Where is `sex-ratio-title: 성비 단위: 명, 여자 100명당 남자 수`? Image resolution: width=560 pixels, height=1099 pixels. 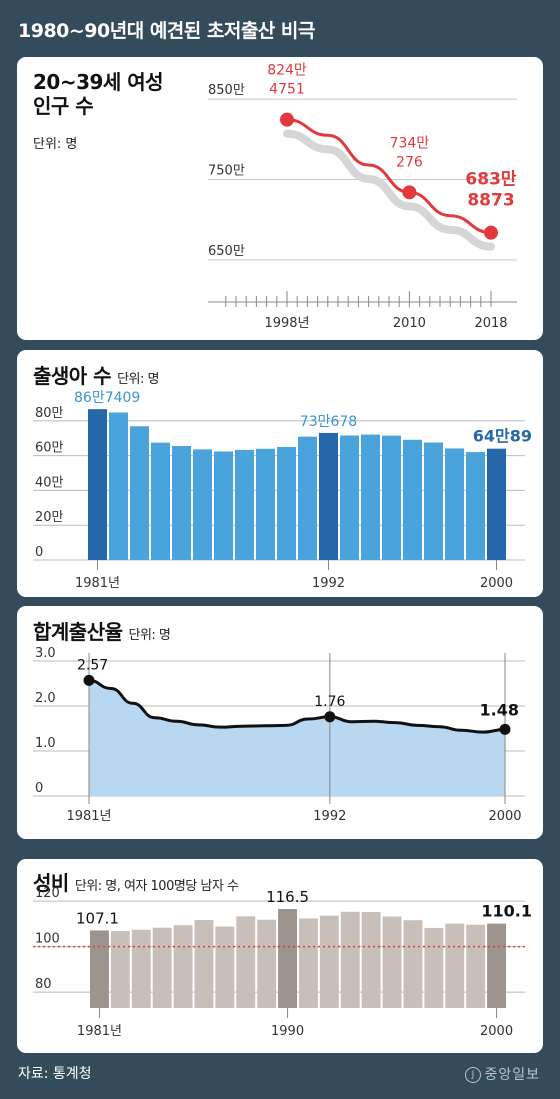 sex-ratio-title: 성비 단위: 명, 여자 100명당 남자 수 is located at coordinates (136, 885).